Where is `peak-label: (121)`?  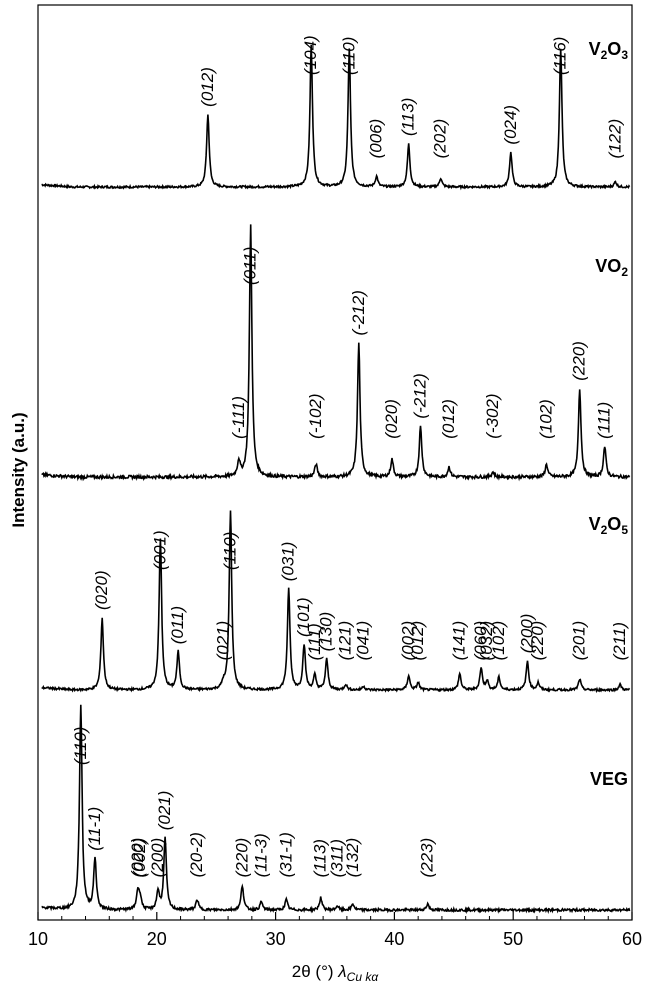
peak-label: (121) is located at coordinates (345, 641).